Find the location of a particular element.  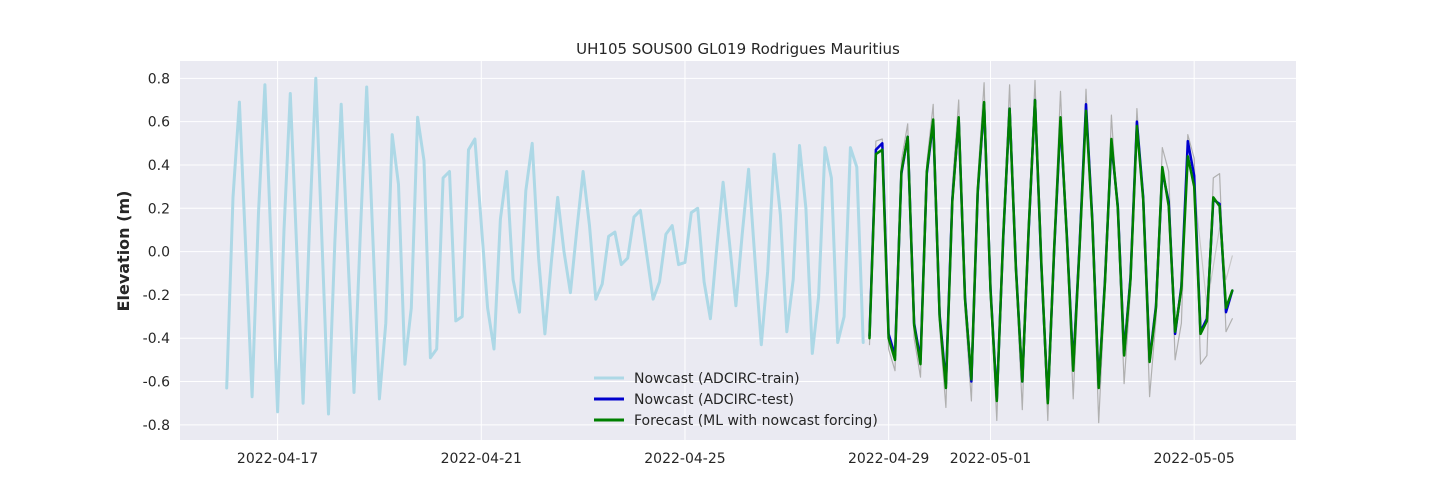

y-axis: -0.8 -0.6 -0.4 -0.2 0.0 0.2 0.4 0.6 0.8 is located at coordinates (156, 252).